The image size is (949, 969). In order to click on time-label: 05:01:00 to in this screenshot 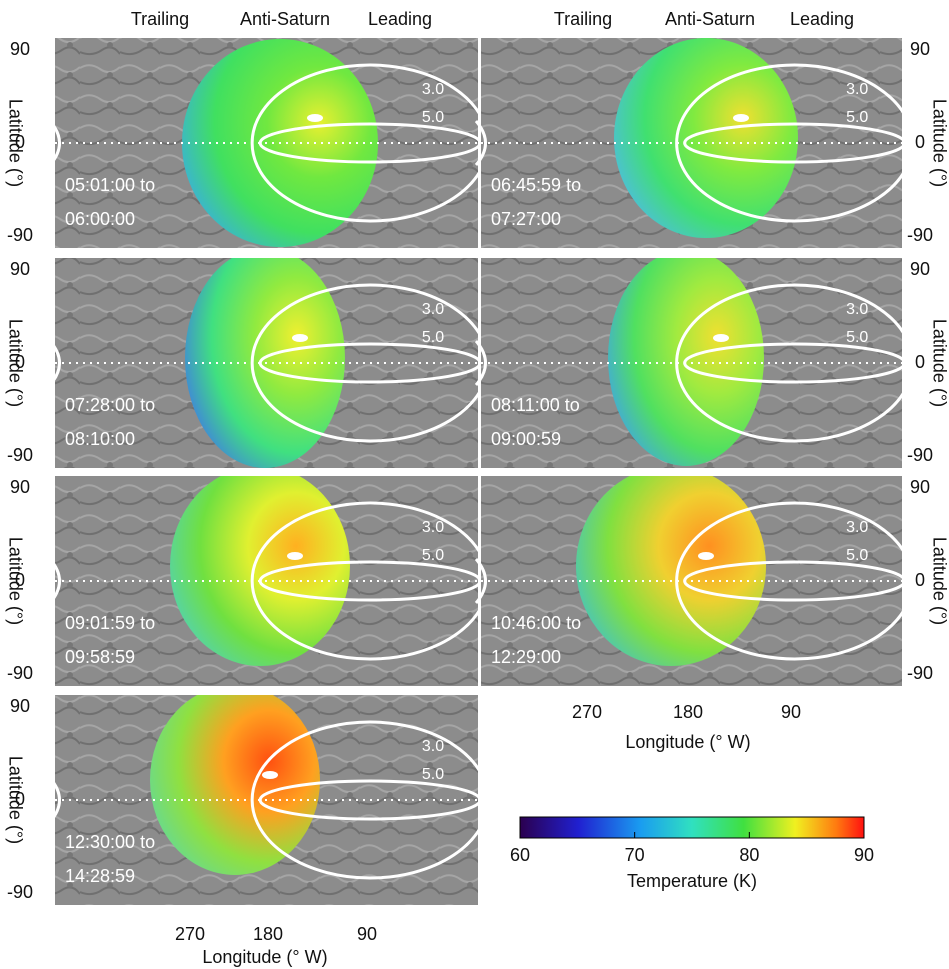, I will do `click(110, 185)`.